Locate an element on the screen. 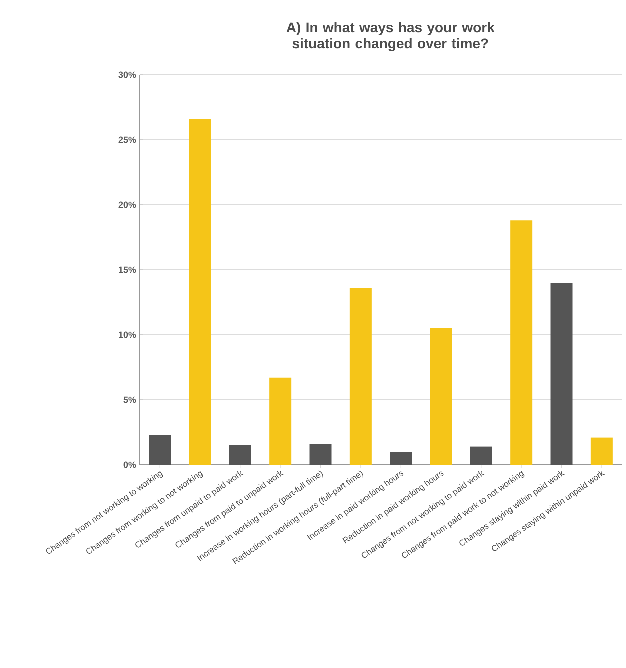 The width and height of the screenshot is (626, 668). y-tick-label: 15% is located at coordinates (127, 270).